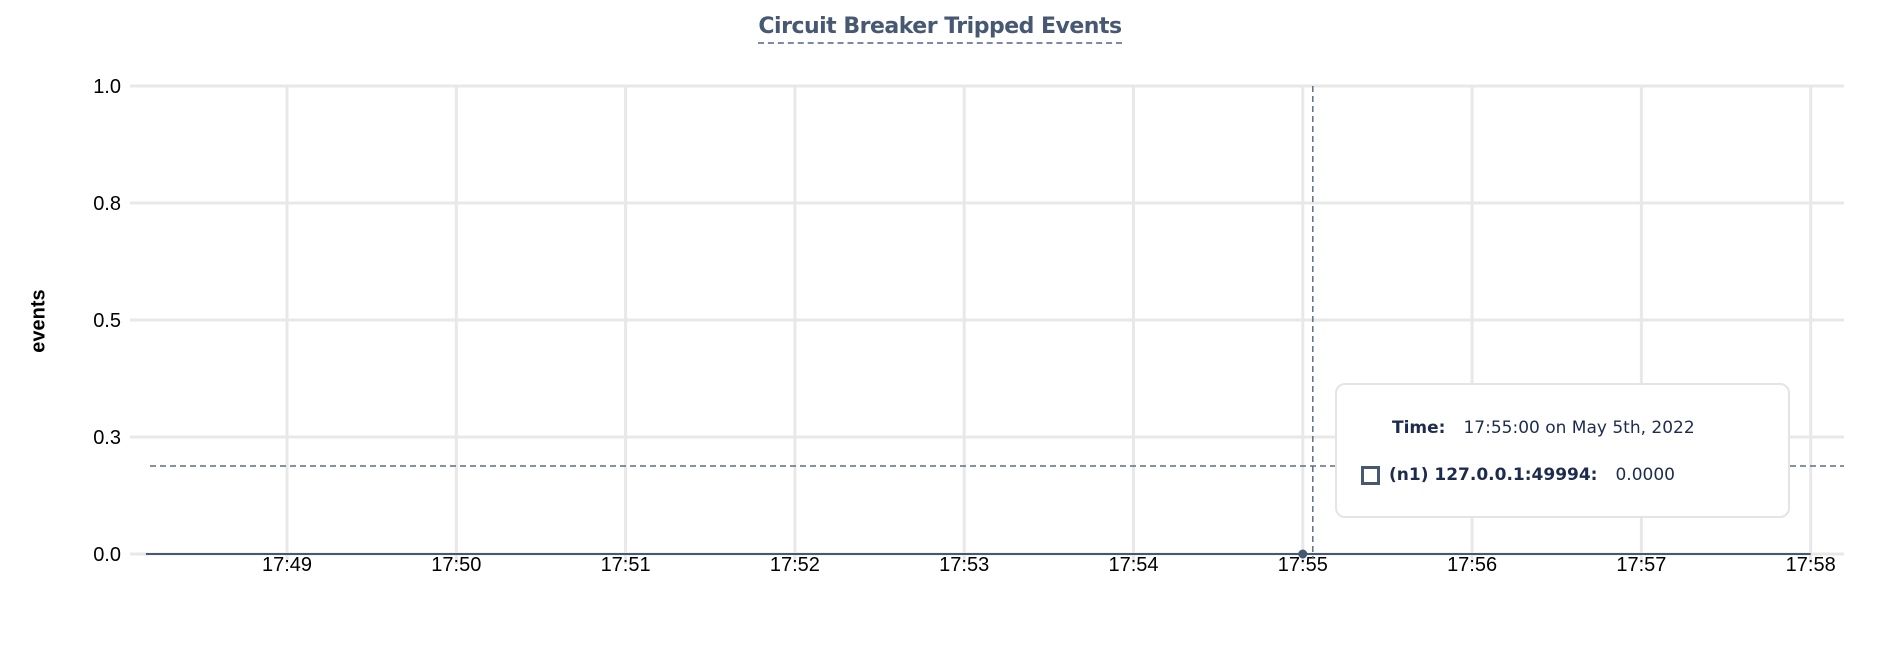  What do you see at coordinates (1579, 428) in the screenshot?
I see `tooltip-time-value: 17:55:00 on May 5th, 2022` at bounding box center [1579, 428].